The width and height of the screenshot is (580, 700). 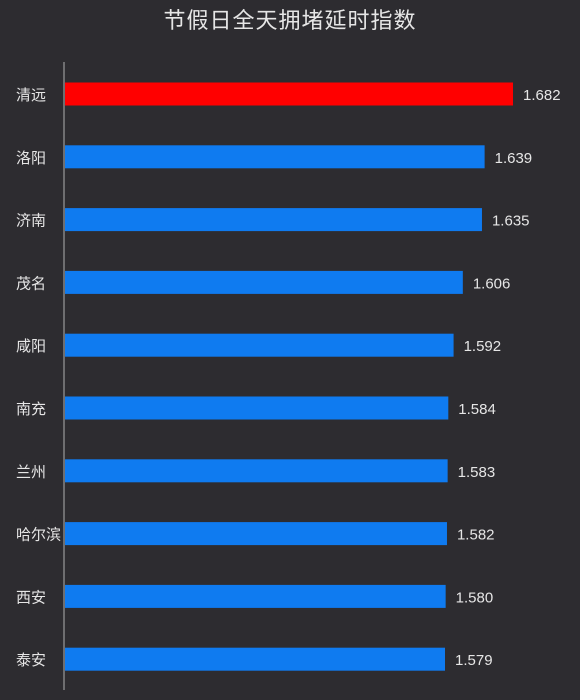 I want to click on category-label-7: 兰州, so click(x=31, y=472).